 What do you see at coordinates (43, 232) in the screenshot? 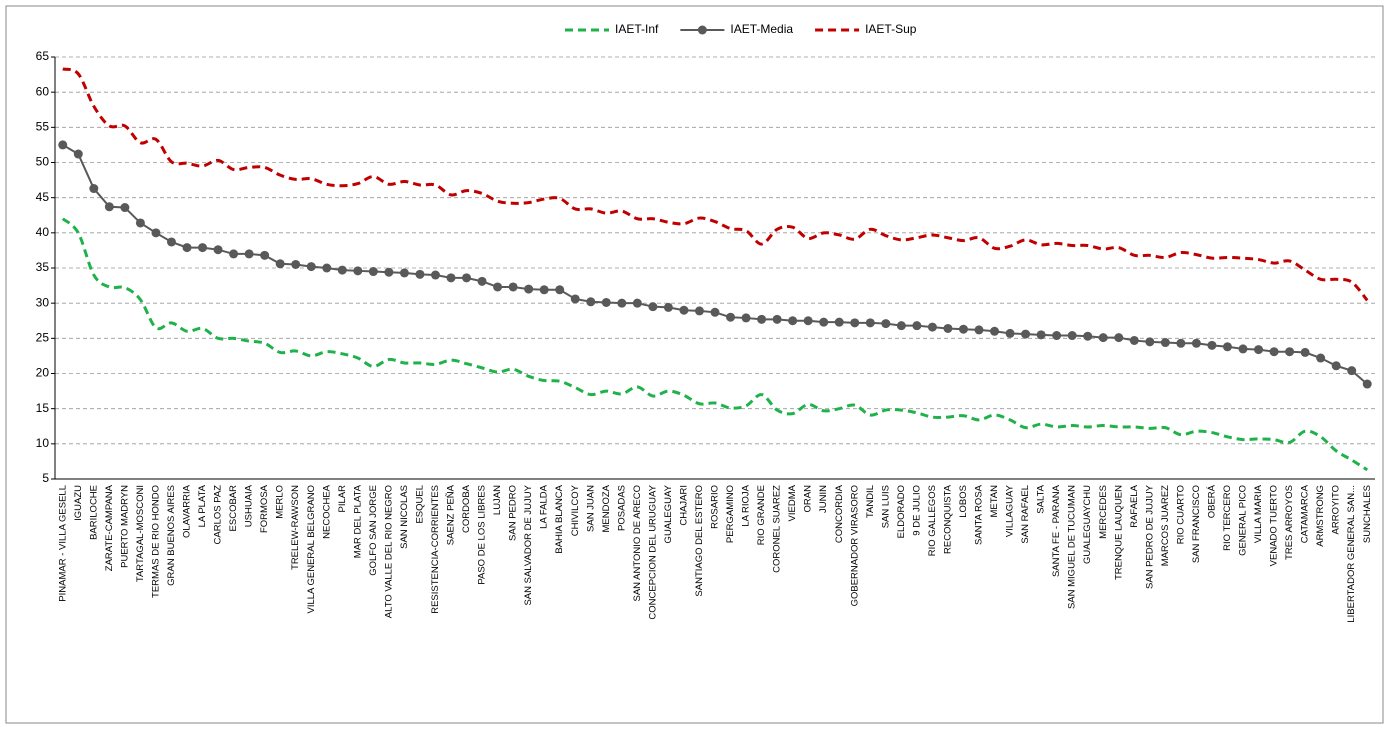
I see `y-tick-label: 40` at bounding box center [43, 232].